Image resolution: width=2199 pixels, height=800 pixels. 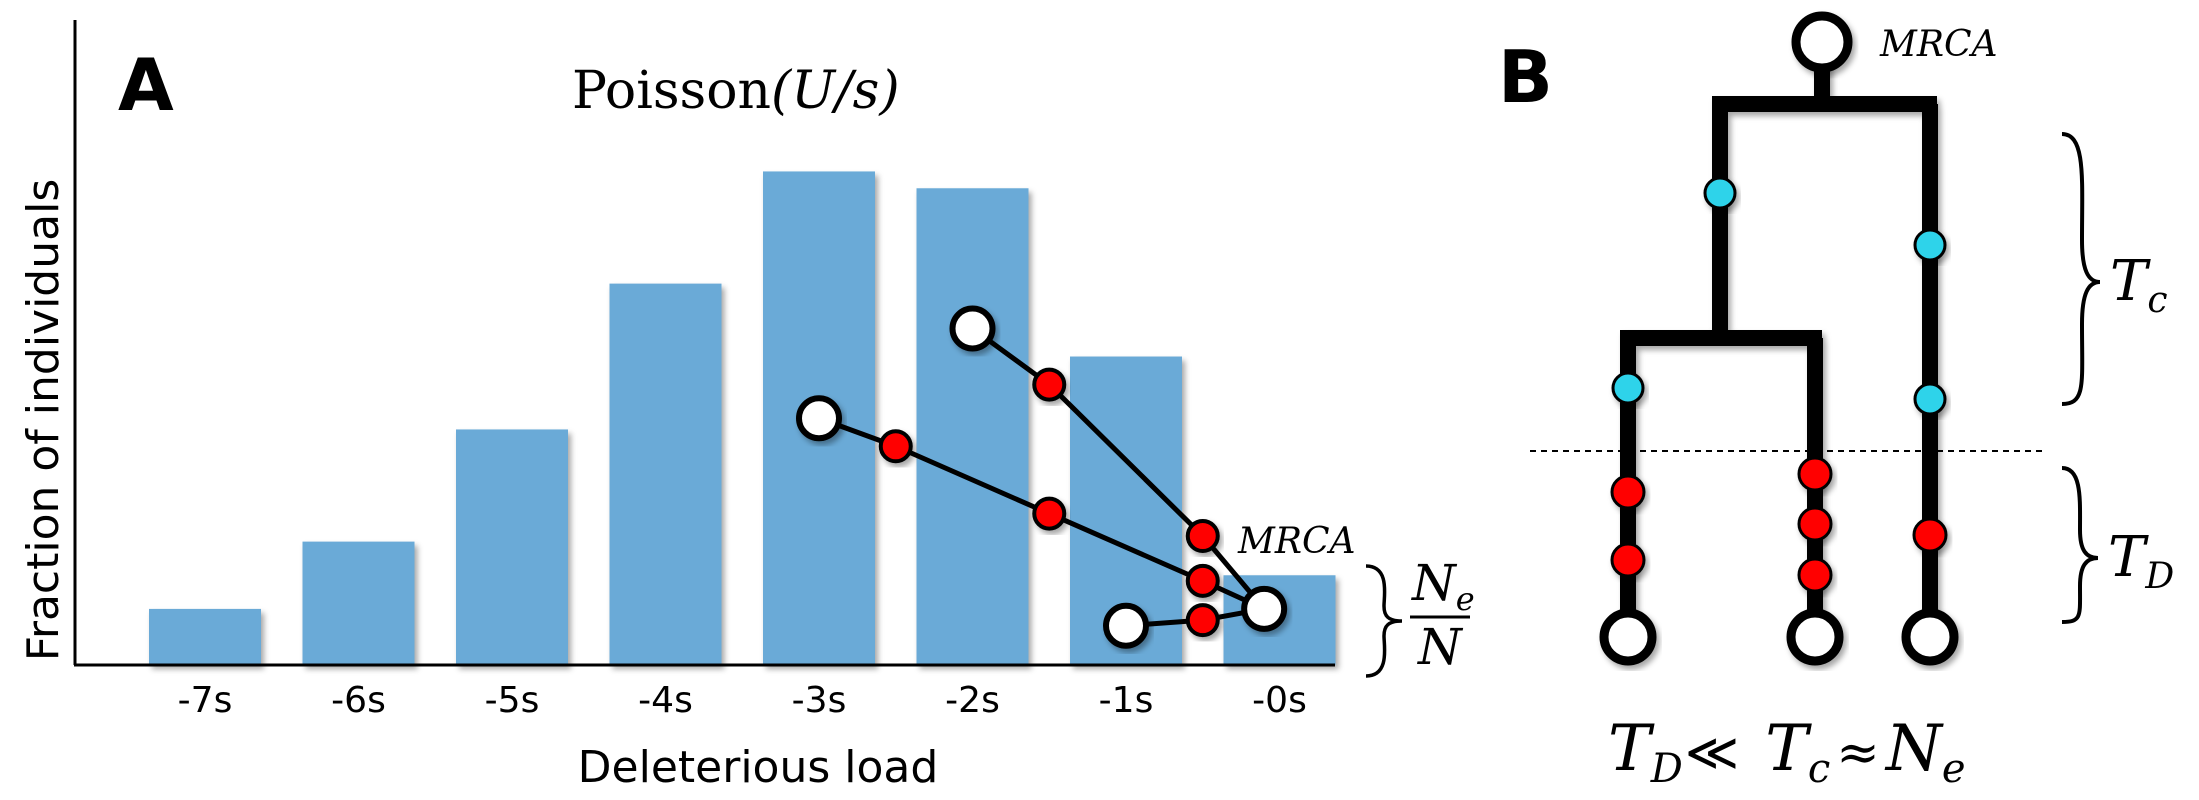 I want to click on y-axis-label: Fraction of individuals, so click(x=43, y=420).